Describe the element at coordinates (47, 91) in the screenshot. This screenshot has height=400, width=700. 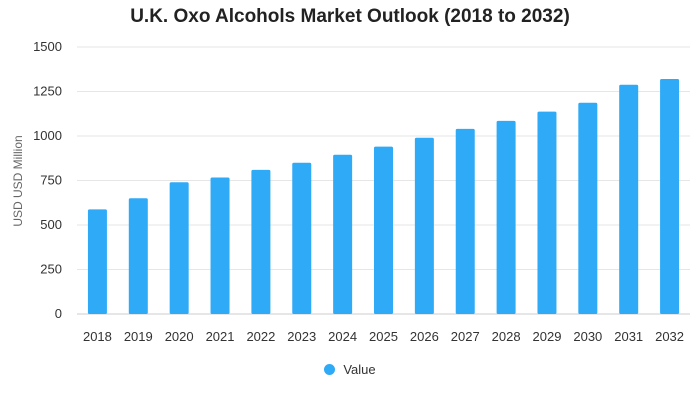
I see `y-tick-label: 1250` at that location.